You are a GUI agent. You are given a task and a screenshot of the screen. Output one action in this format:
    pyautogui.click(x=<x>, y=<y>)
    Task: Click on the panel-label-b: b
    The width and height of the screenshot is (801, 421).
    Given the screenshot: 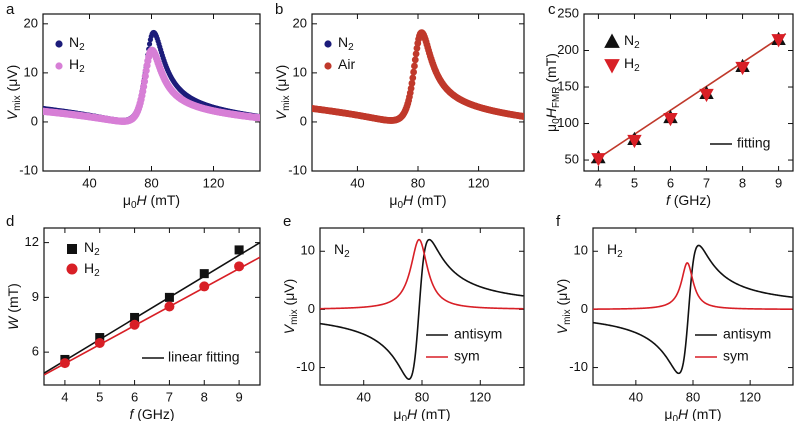 What is the action you would take?
    pyautogui.click(x=279, y=9)
    